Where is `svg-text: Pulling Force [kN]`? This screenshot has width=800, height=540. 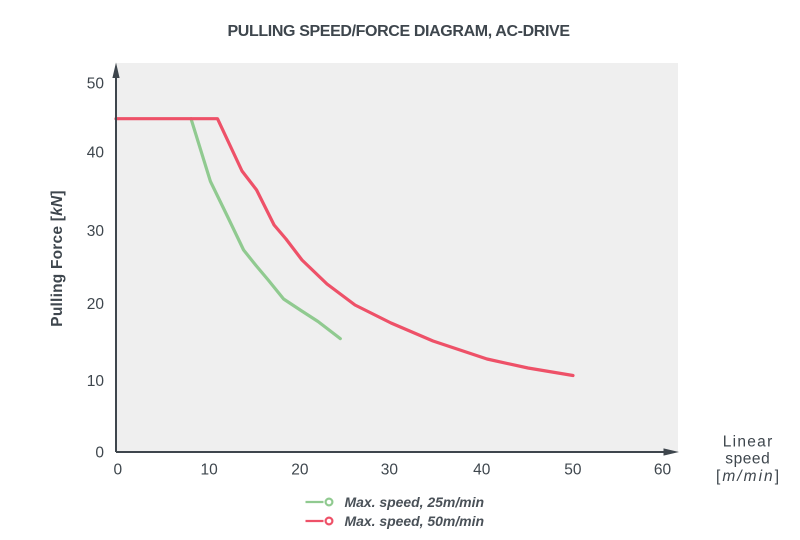
svg-text: Pulling Force [kN] is located at coordinates (57, 259).